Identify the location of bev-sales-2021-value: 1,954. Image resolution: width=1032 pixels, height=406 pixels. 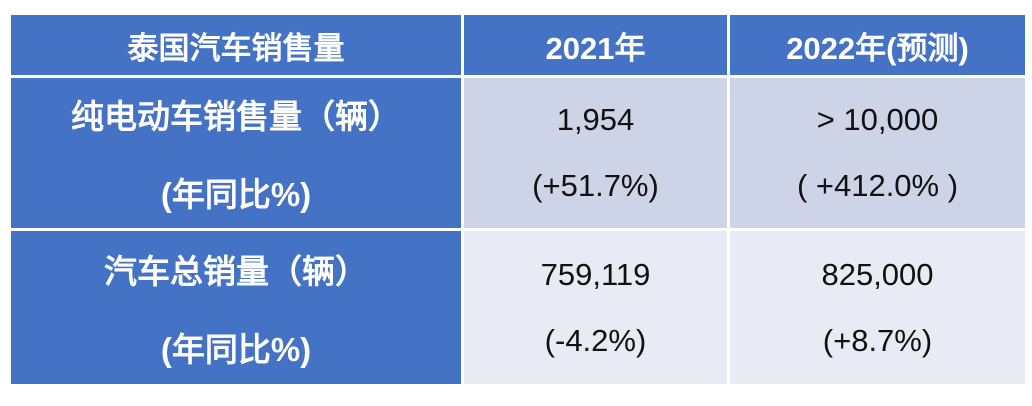
(595, 119).